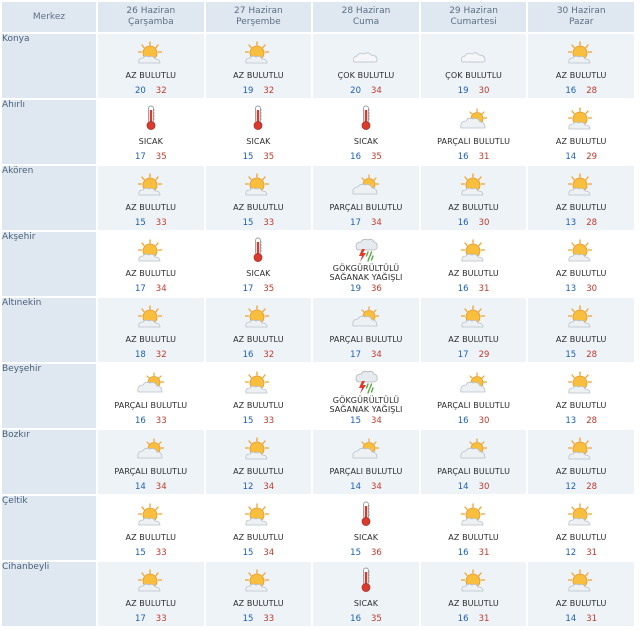 The height and width of the screenshot is (630, 644). I want to click on max-temp: 29, so click(592, 157).